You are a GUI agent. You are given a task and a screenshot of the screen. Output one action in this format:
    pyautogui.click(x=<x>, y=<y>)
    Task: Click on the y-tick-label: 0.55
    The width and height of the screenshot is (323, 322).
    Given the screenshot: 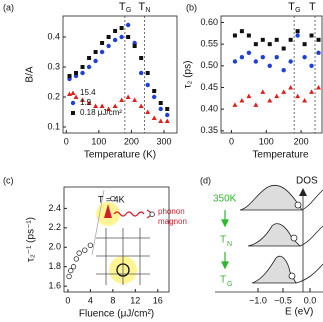 What is the action you would take?
    pyautogui.click(x=209, y=44)
    